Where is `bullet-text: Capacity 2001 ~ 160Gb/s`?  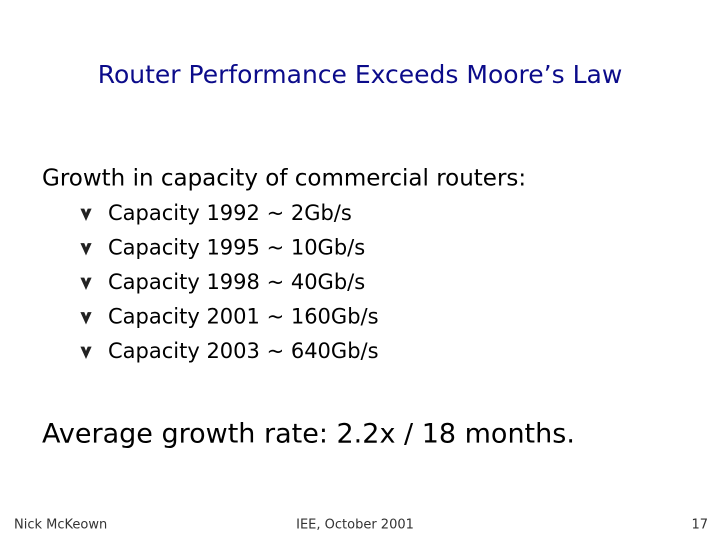 bullet-text: Capacity 2001 ~ 160Gb/s is located at coordinates (243, 317).